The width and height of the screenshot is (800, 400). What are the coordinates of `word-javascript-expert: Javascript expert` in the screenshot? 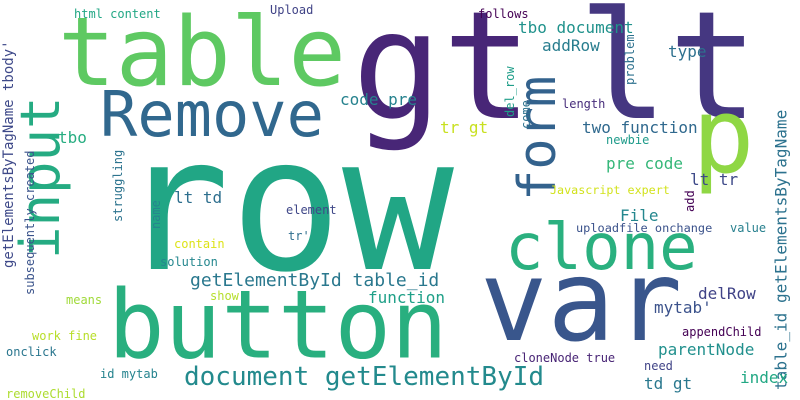 It's located at (610, 190).